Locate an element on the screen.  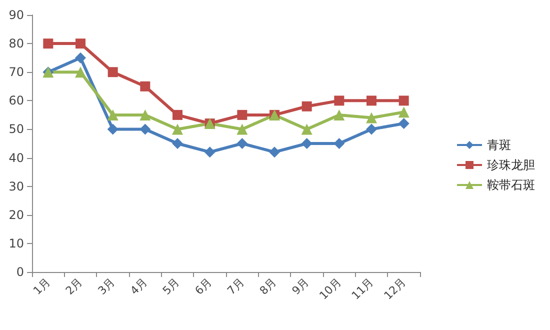
y-tick-label: 30 is located at coordinates (16, 186).